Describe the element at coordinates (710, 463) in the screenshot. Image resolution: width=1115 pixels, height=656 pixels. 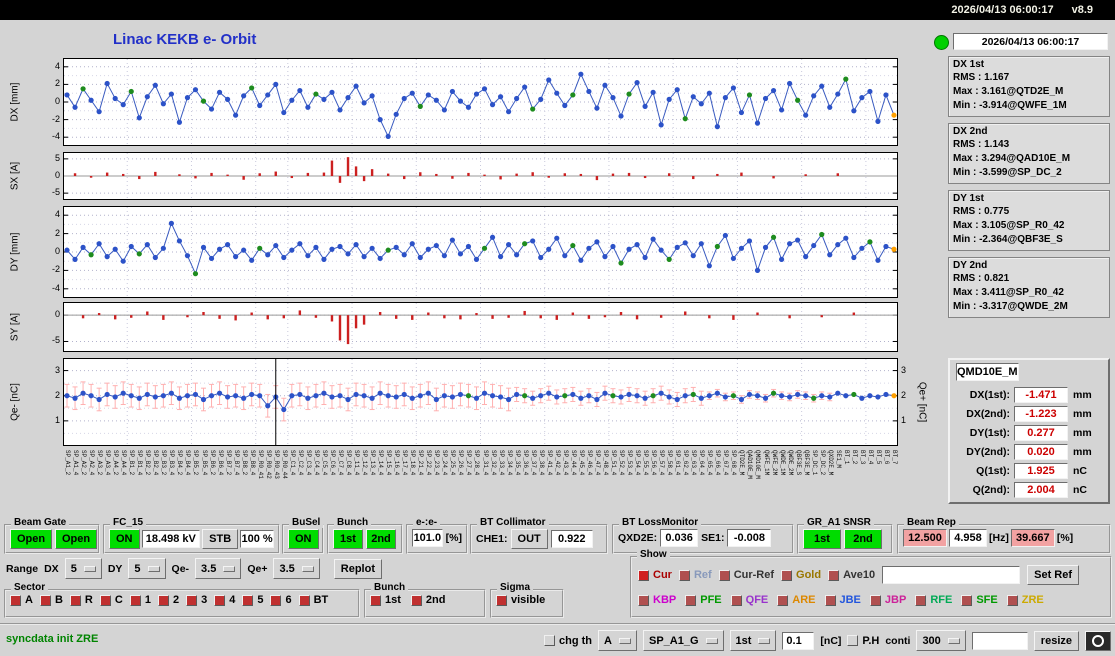
I see `x-axis-label: SP_65_4` at that location.